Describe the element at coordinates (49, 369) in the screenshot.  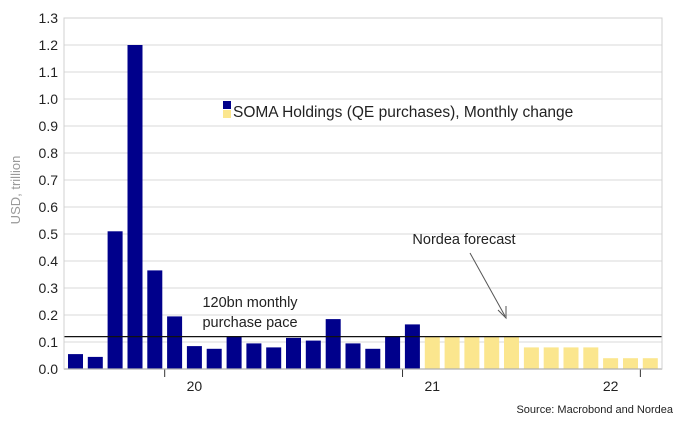
I see `y-tick-label: 0.0` at that location.